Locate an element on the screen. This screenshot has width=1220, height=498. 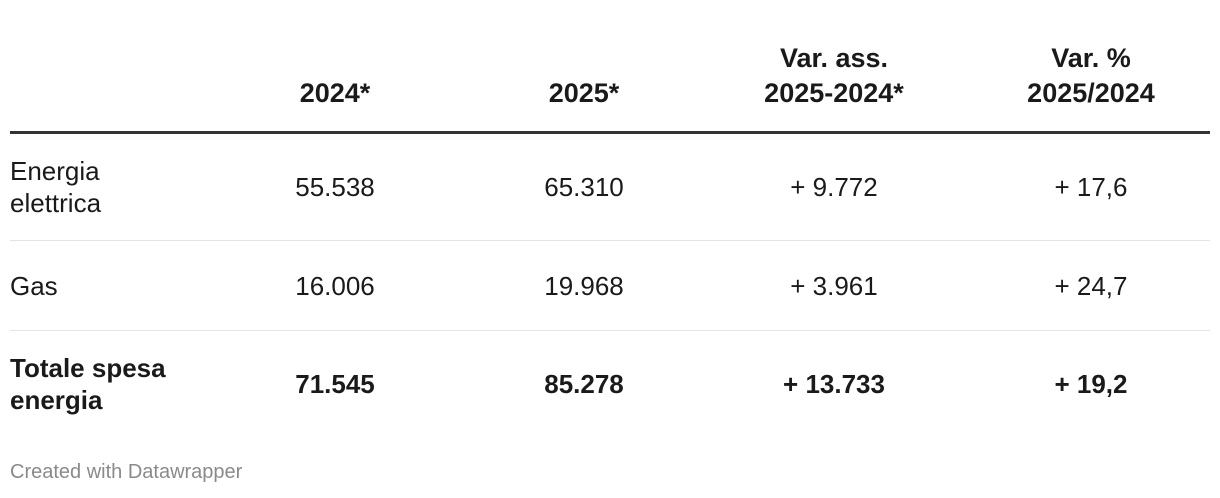
cell-var-pct: + 24,7 is located at coordinates (1091, 285).